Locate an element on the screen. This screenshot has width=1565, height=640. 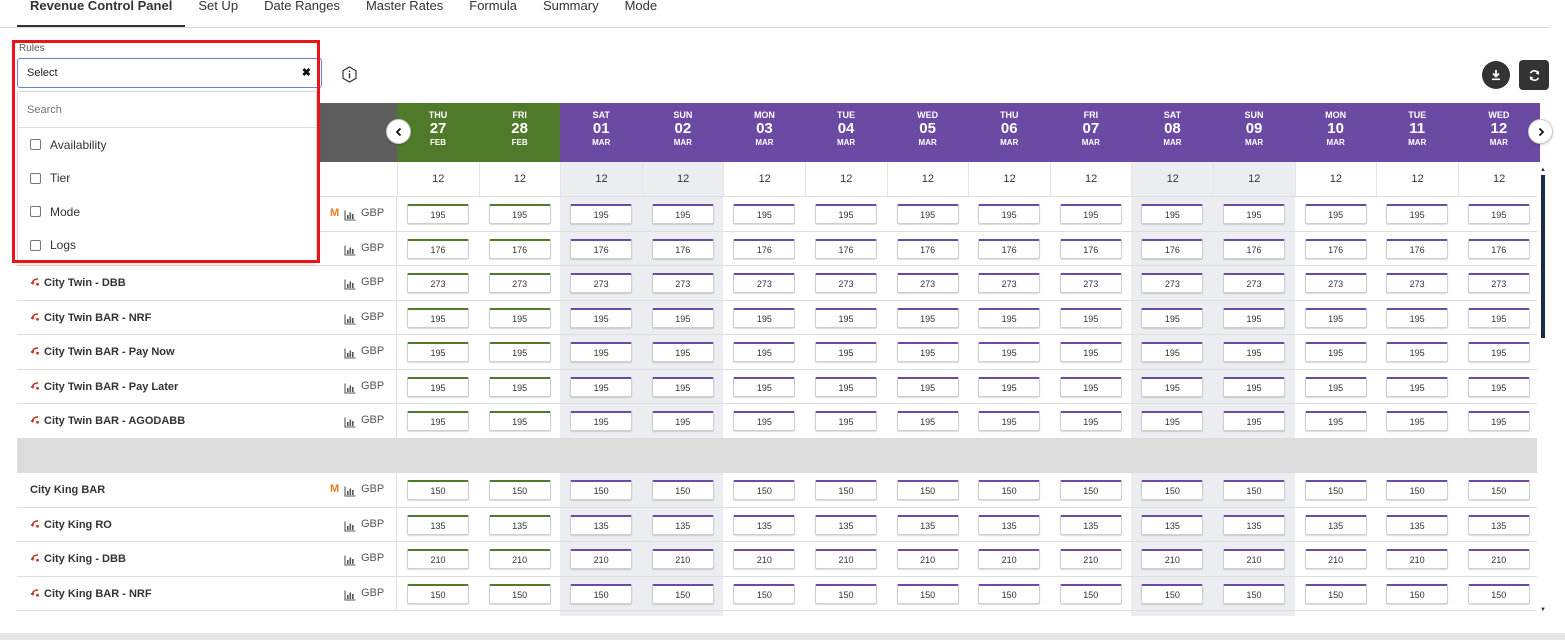
rule-option-logs: Logs is located at coordinates (167, 245).